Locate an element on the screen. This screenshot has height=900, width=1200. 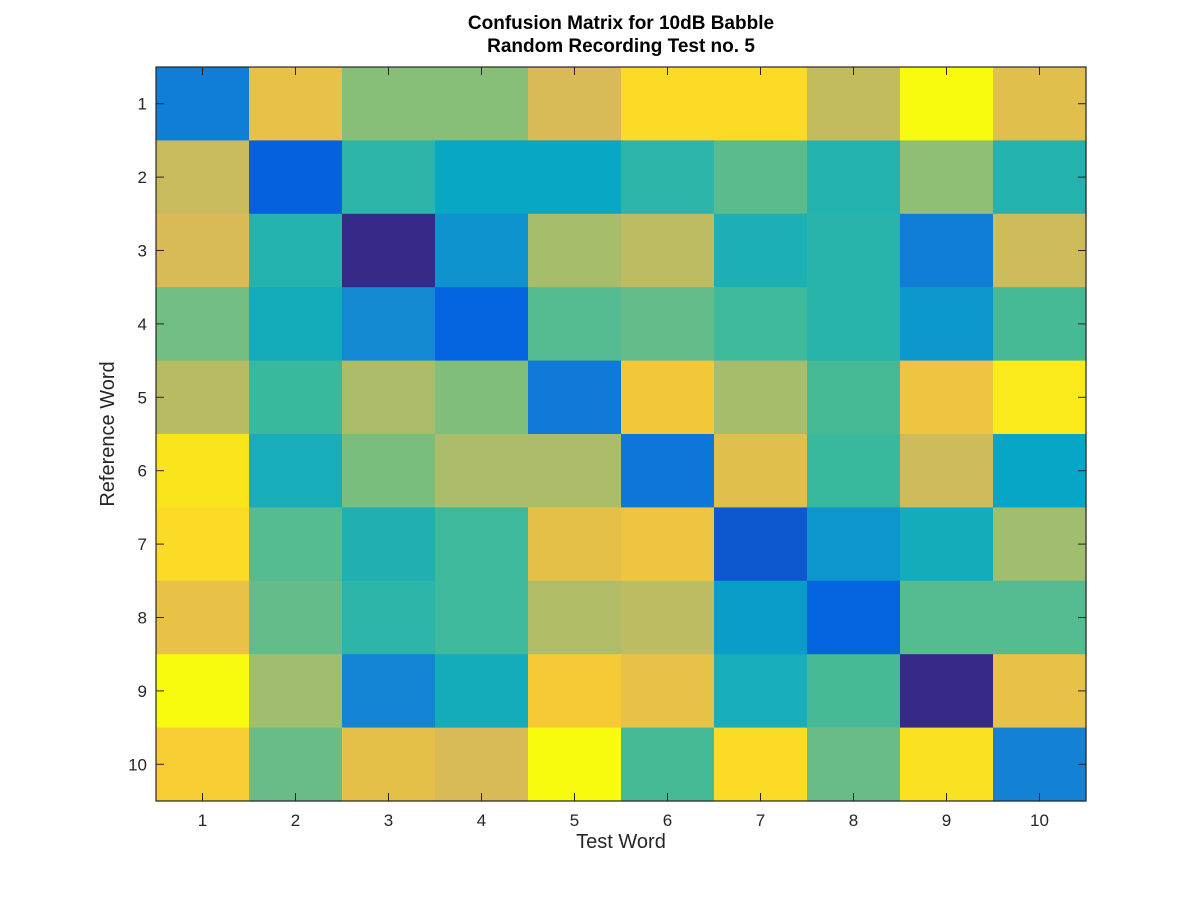
y-tick-label: 1 is located at coordinates (142, 104).